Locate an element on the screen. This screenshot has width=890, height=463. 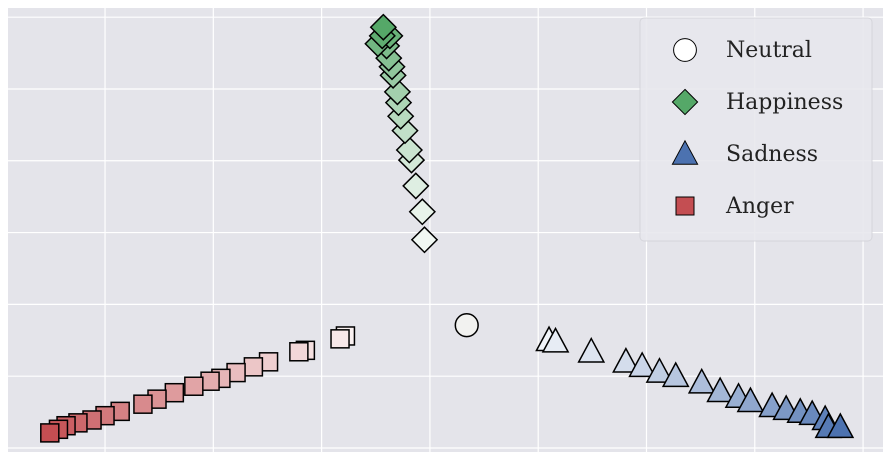
legend-item: Sadness is located at coordinates (744, 153).